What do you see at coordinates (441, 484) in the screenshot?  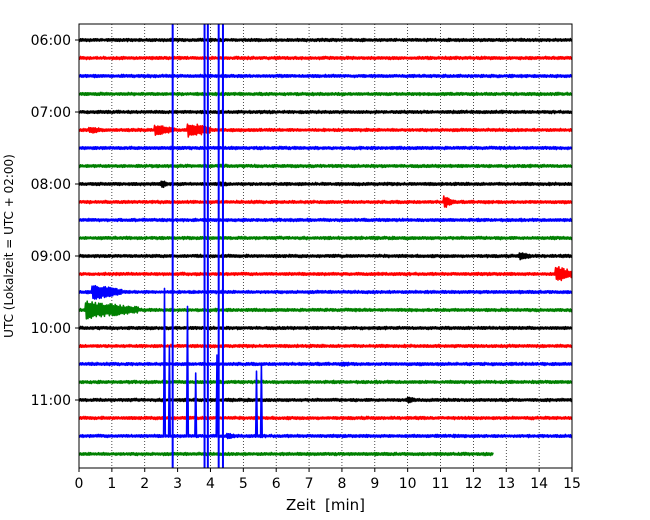 I see `x-tick-label: 11` at bounding box center [441, 484].